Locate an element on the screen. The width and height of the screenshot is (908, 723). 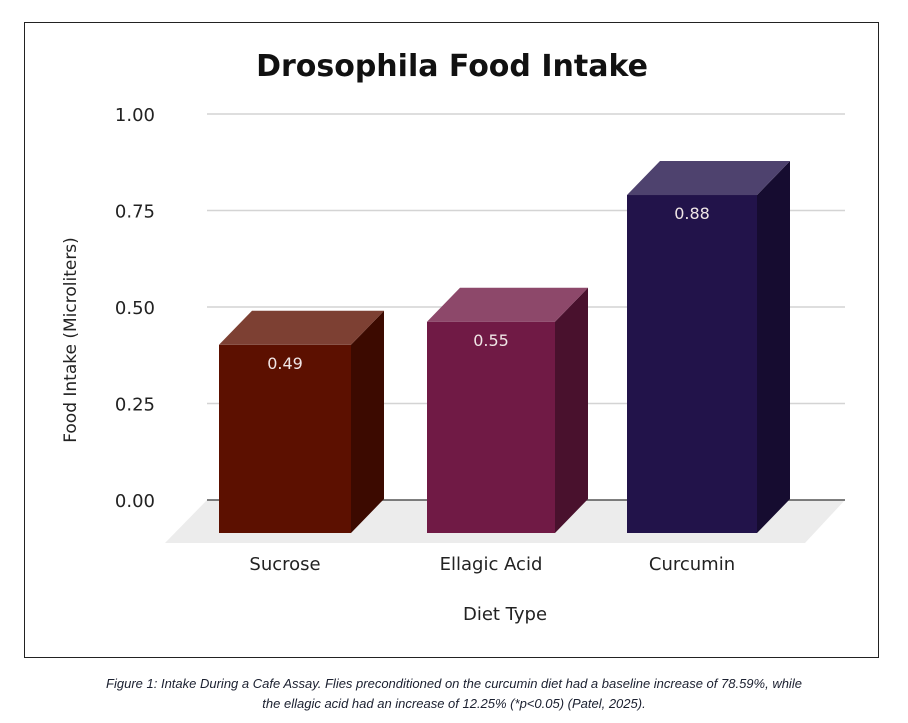
y-tick-label: 0.25 is located at coordinates (135, 405).